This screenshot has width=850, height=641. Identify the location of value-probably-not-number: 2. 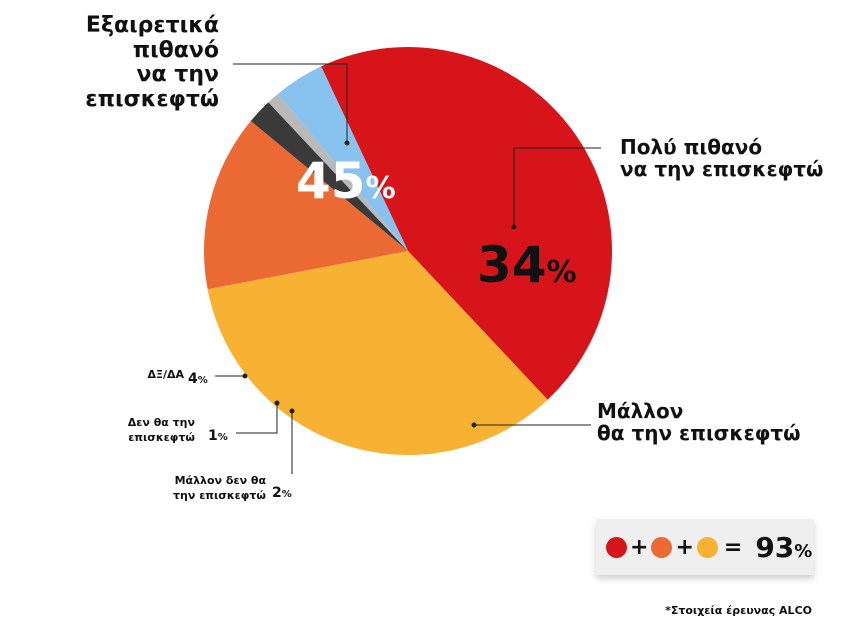
(277, 493).